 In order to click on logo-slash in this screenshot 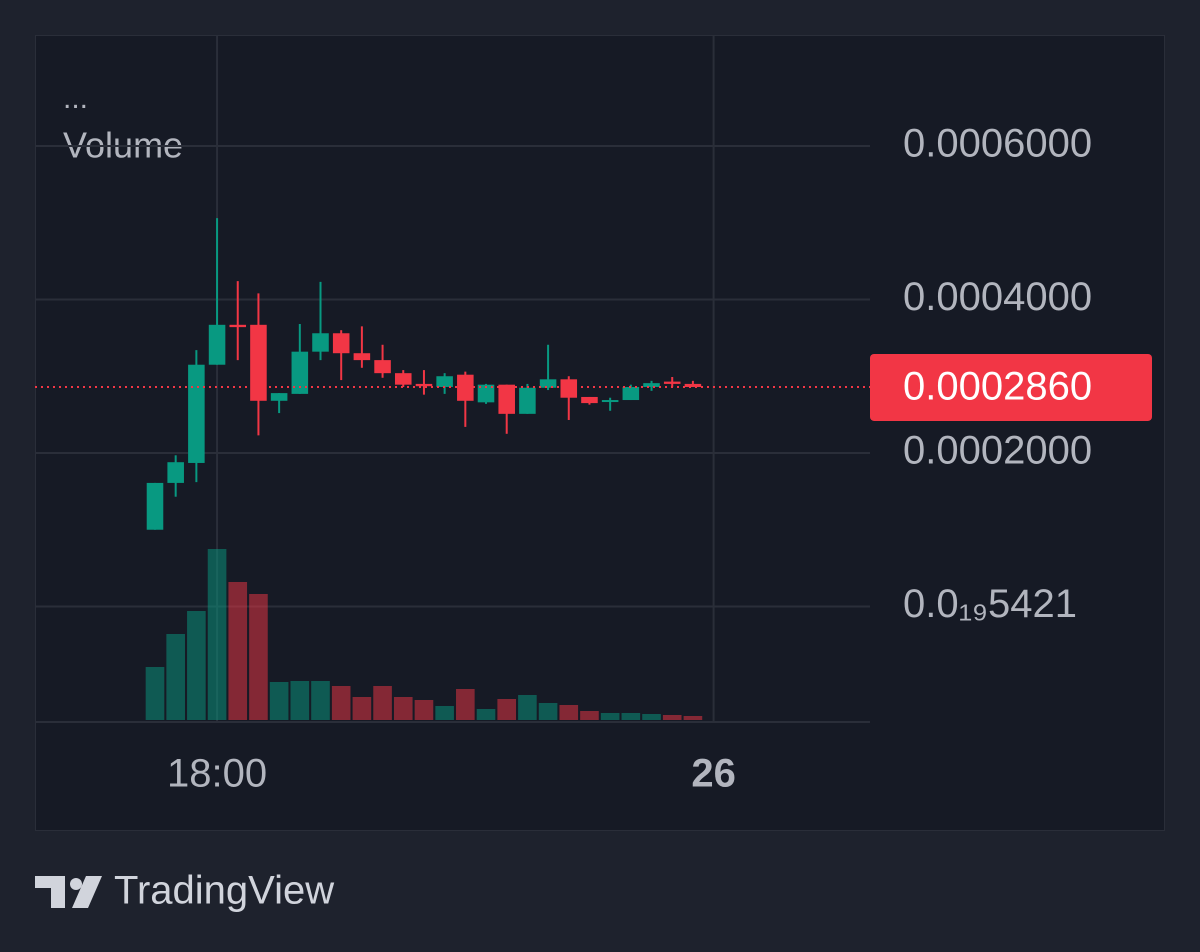, I will do `click(87, 892)`.